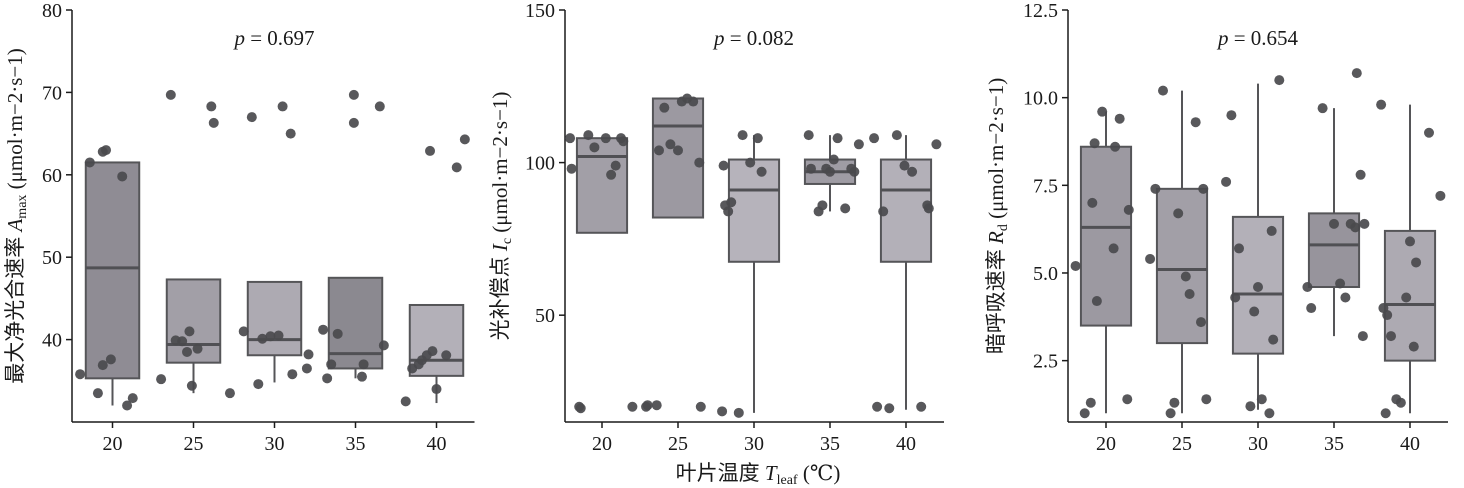 The height and width of the screenshot is (488, 1464). Describe the element at coordinates (1045, 186) in the screenshot. I see `y-tick-label: 7.5` at that location.